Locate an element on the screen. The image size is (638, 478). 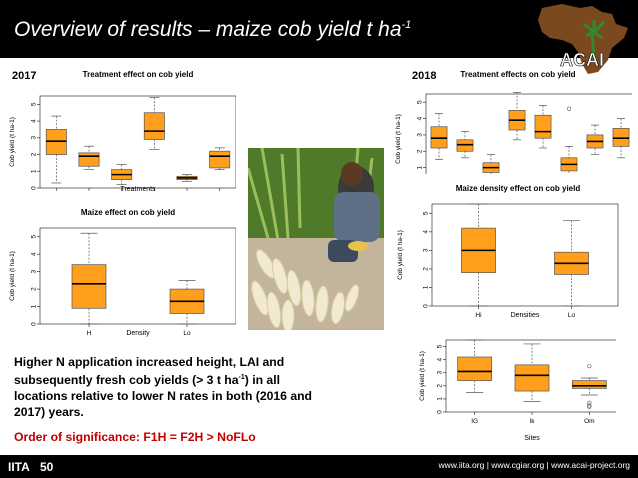
x-axis-label: Densities is located at coordinates (525, 315).